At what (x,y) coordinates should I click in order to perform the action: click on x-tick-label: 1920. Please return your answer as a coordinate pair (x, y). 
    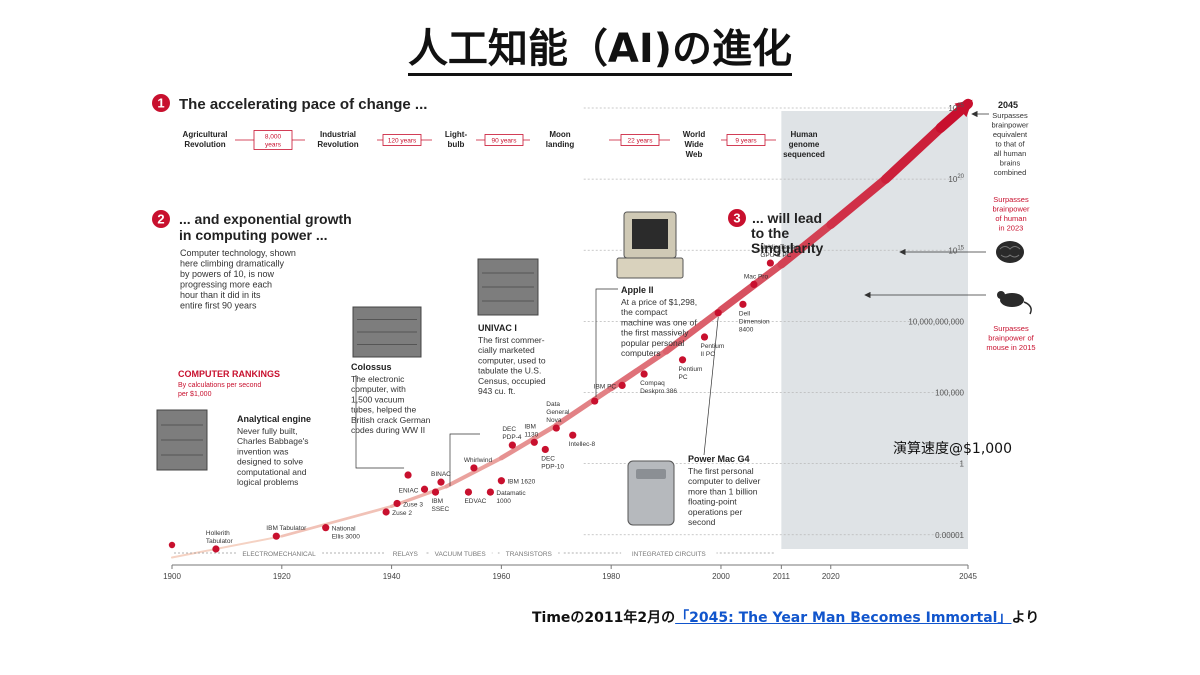
    Looking at the image, I should click on (282, 576).